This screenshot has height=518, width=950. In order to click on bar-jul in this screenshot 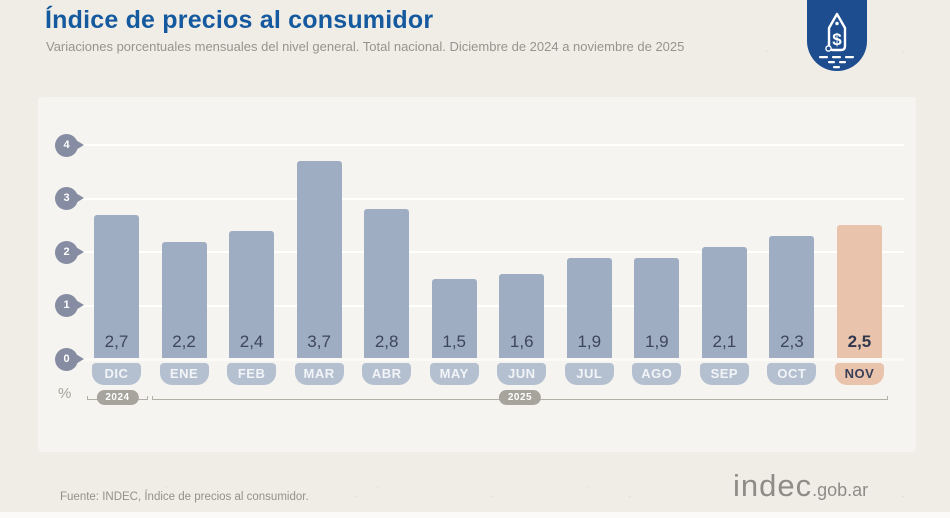, I will do `click(589, 308)`.